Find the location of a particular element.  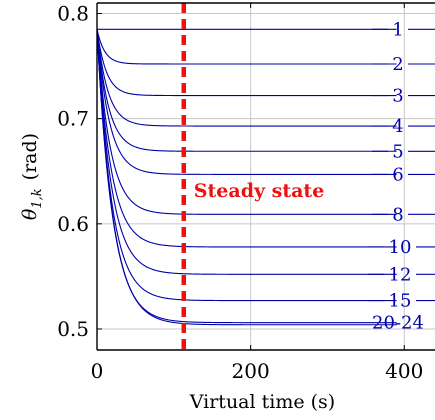

y-tick-label: 0.6 is located at coordinates (73, 224).